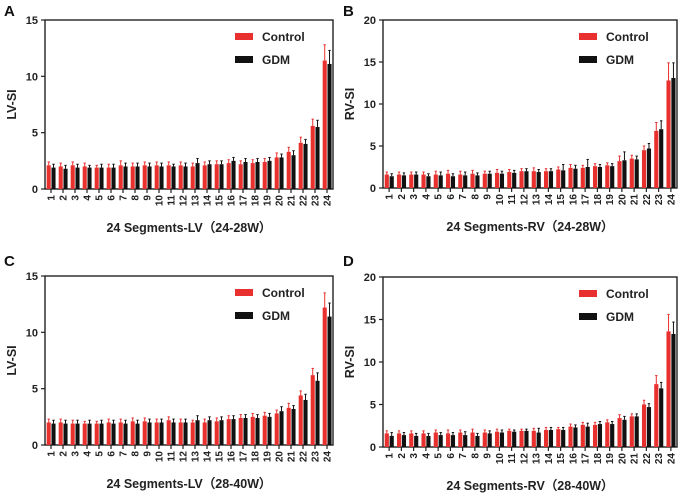 The height and width of the screenshot is (501, 683). Describe the element at coordinates (124, 454) in the screenshot. I see `x-tick-label: 7` at that location.